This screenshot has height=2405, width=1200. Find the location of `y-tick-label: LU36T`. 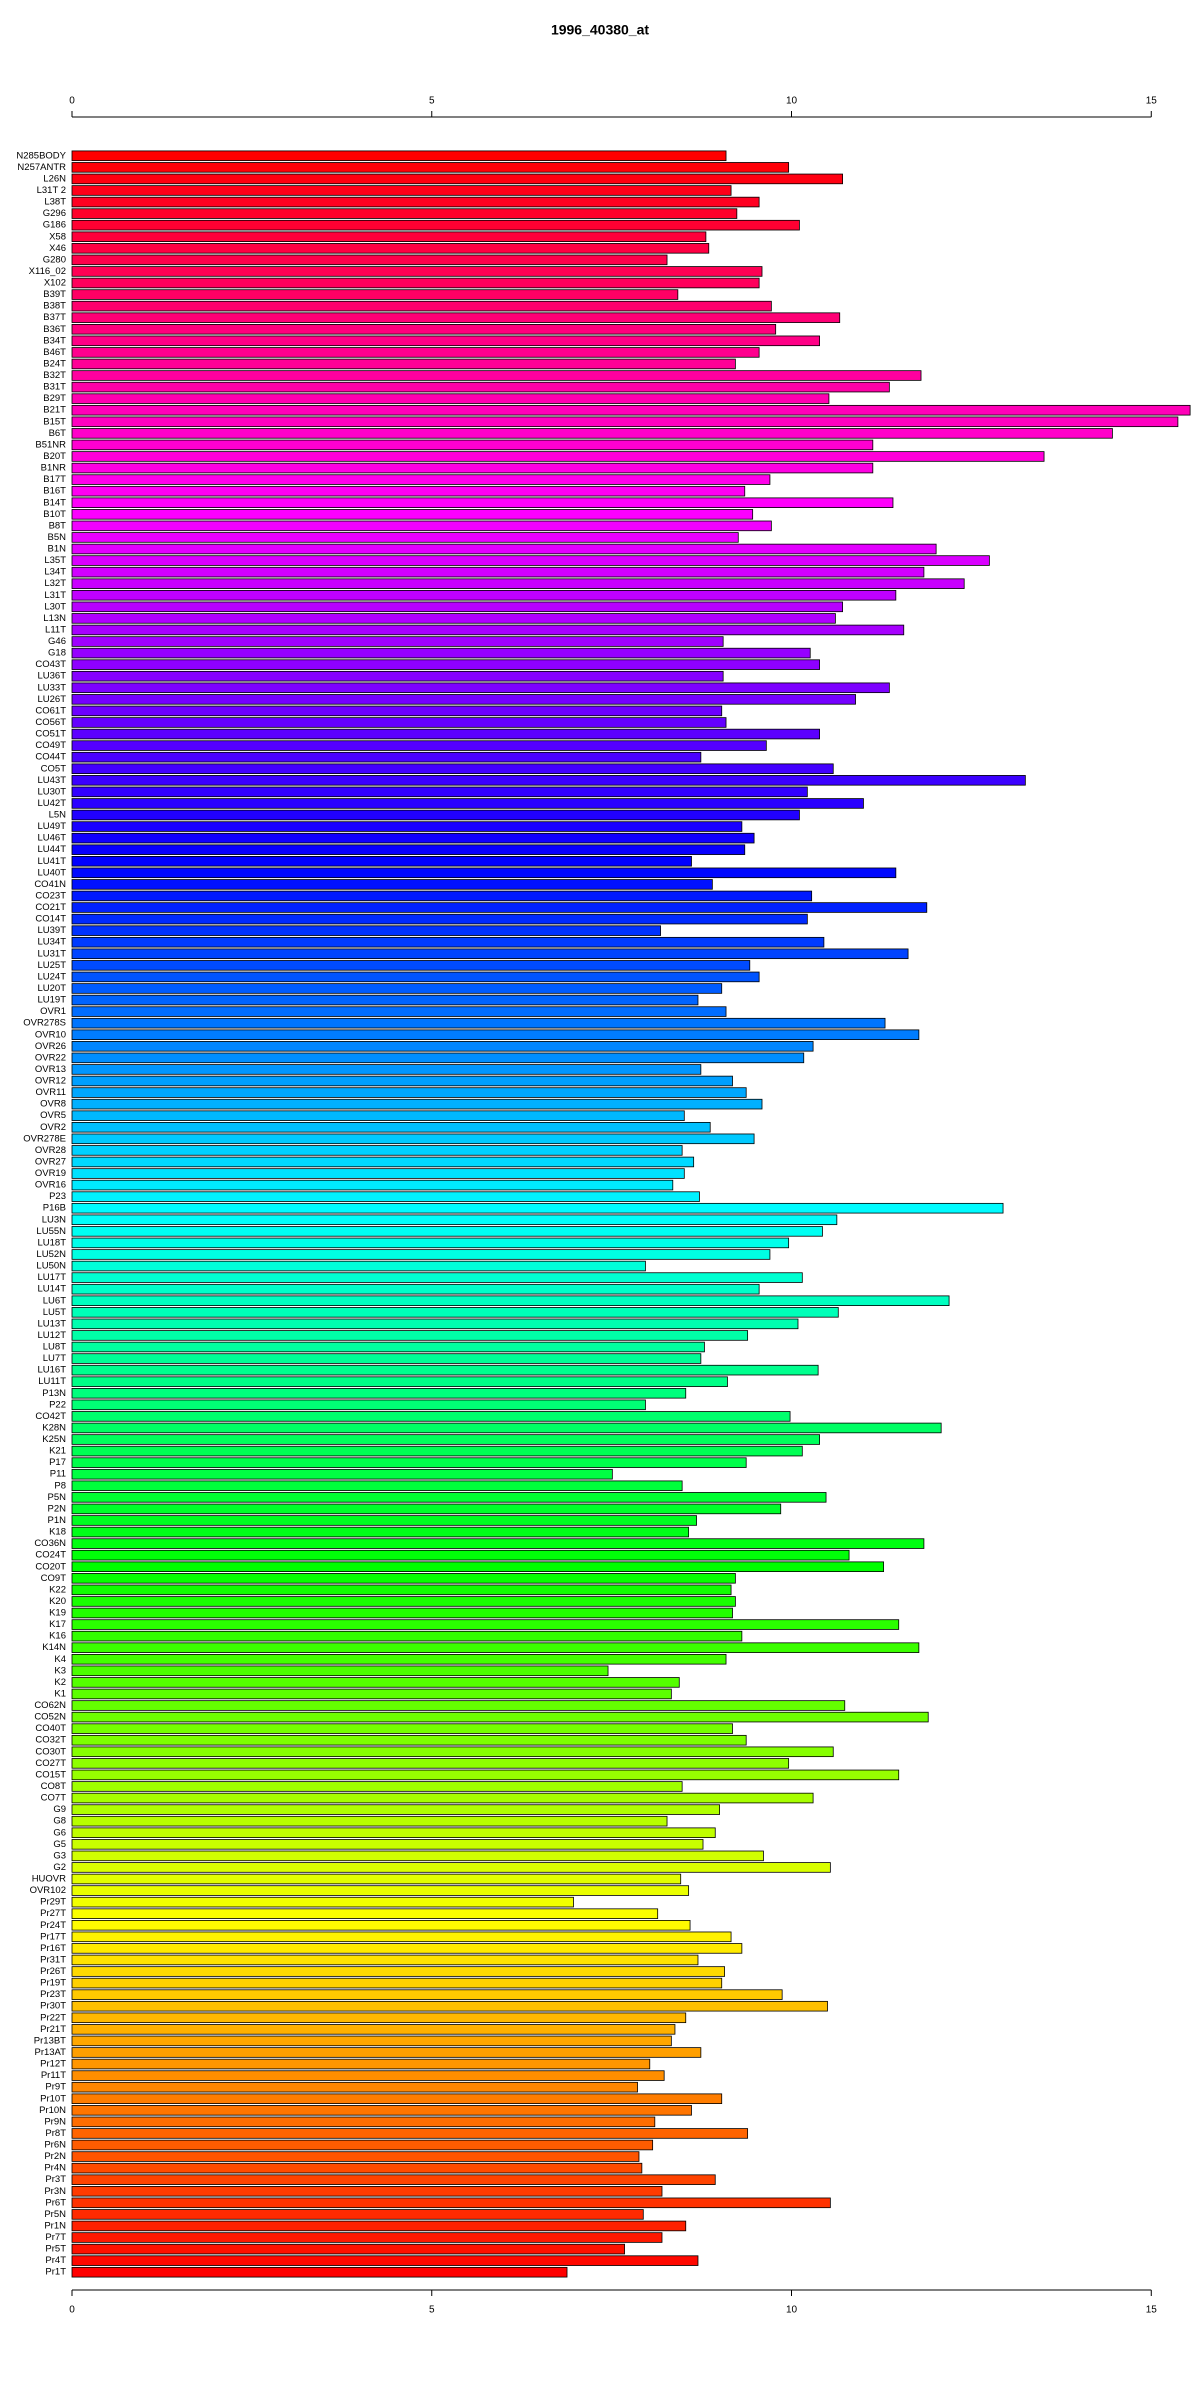

y-tick-label: LU36T is located at coordinates (51, 676).